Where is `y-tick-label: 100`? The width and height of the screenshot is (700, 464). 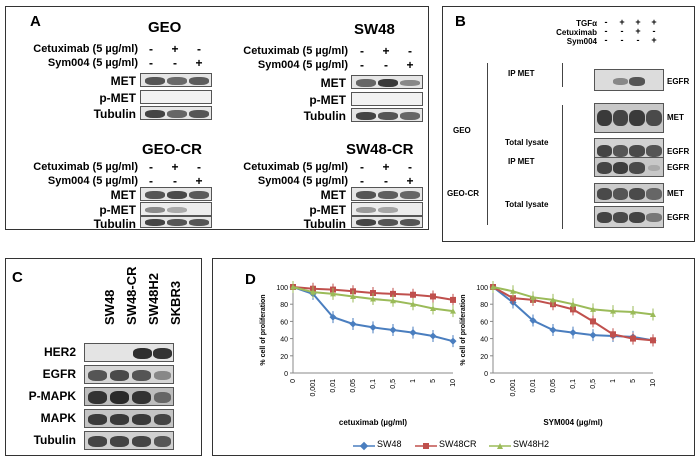 y-tick-label: 100 is located at coordinates (282, 288).